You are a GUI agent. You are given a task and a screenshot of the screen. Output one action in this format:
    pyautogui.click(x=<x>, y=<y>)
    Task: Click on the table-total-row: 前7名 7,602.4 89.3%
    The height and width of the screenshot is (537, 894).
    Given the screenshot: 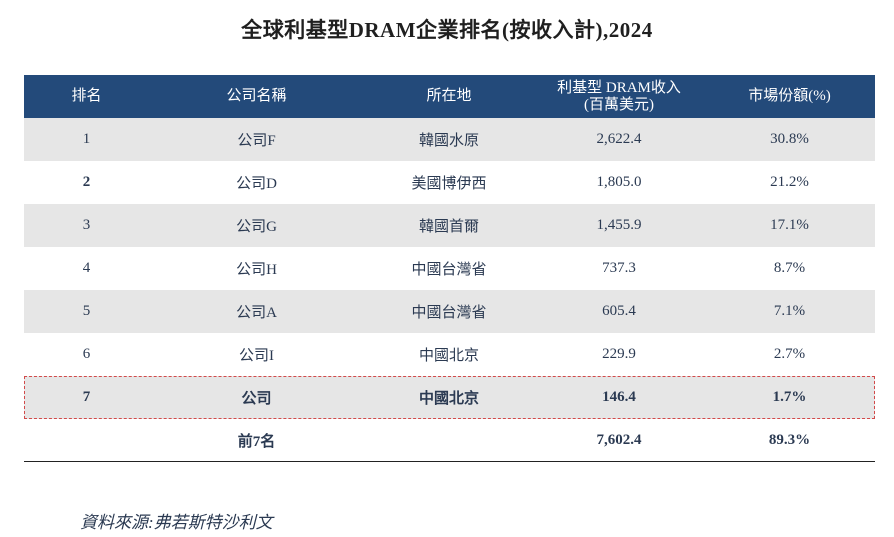 What is the action you would take?
    pyautogui.click(x=449, y=440)
    